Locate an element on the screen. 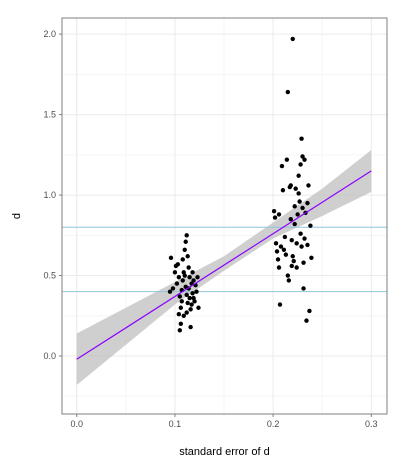 The image size is (407, 469). x-axis-ticks: 0.0 0.1 0.2 0.3 is located at coordinates (224, 421).